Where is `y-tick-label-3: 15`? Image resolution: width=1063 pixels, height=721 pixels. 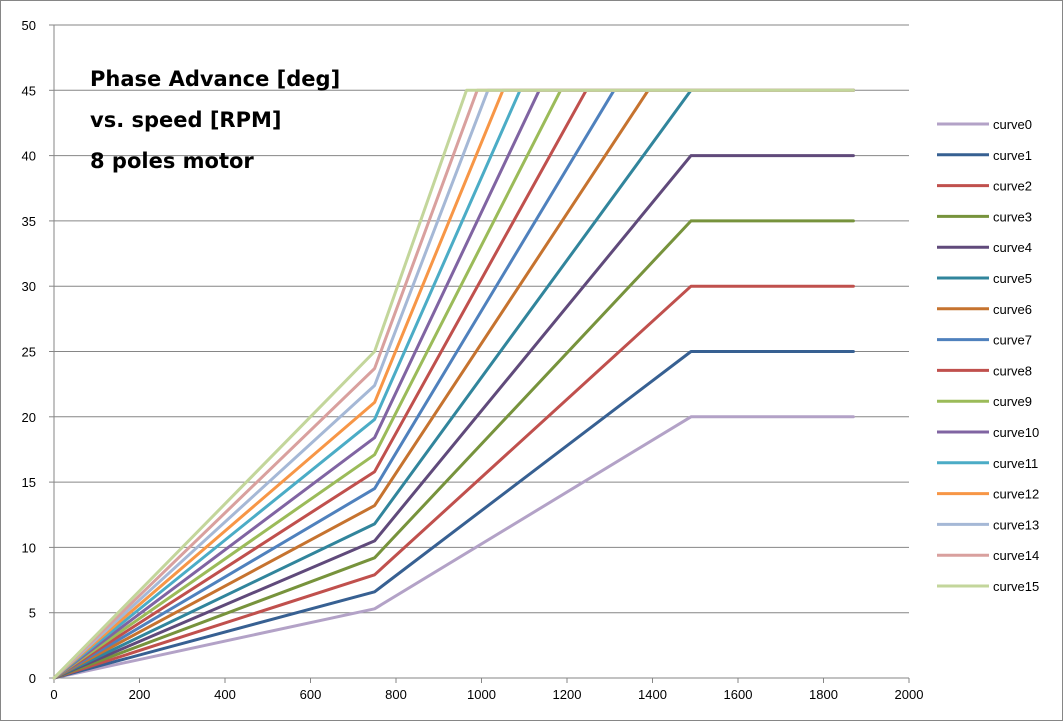
y-tick-label-3: 15 is located at coordinates (29, 482).